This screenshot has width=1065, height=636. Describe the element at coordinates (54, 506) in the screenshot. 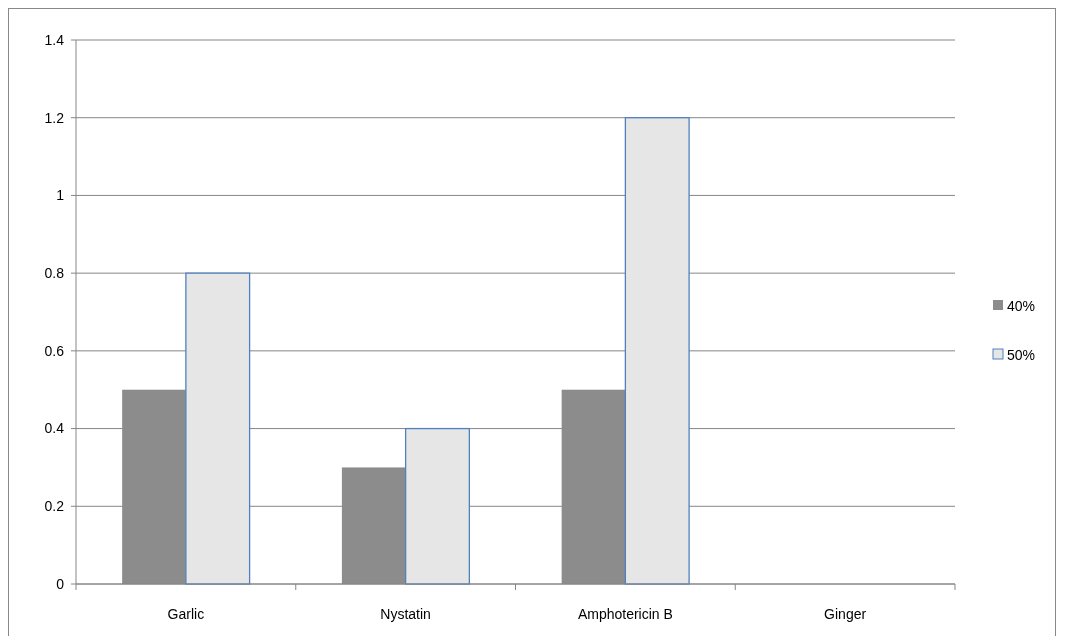

I see `y-tick-label: 0.2` at that location.